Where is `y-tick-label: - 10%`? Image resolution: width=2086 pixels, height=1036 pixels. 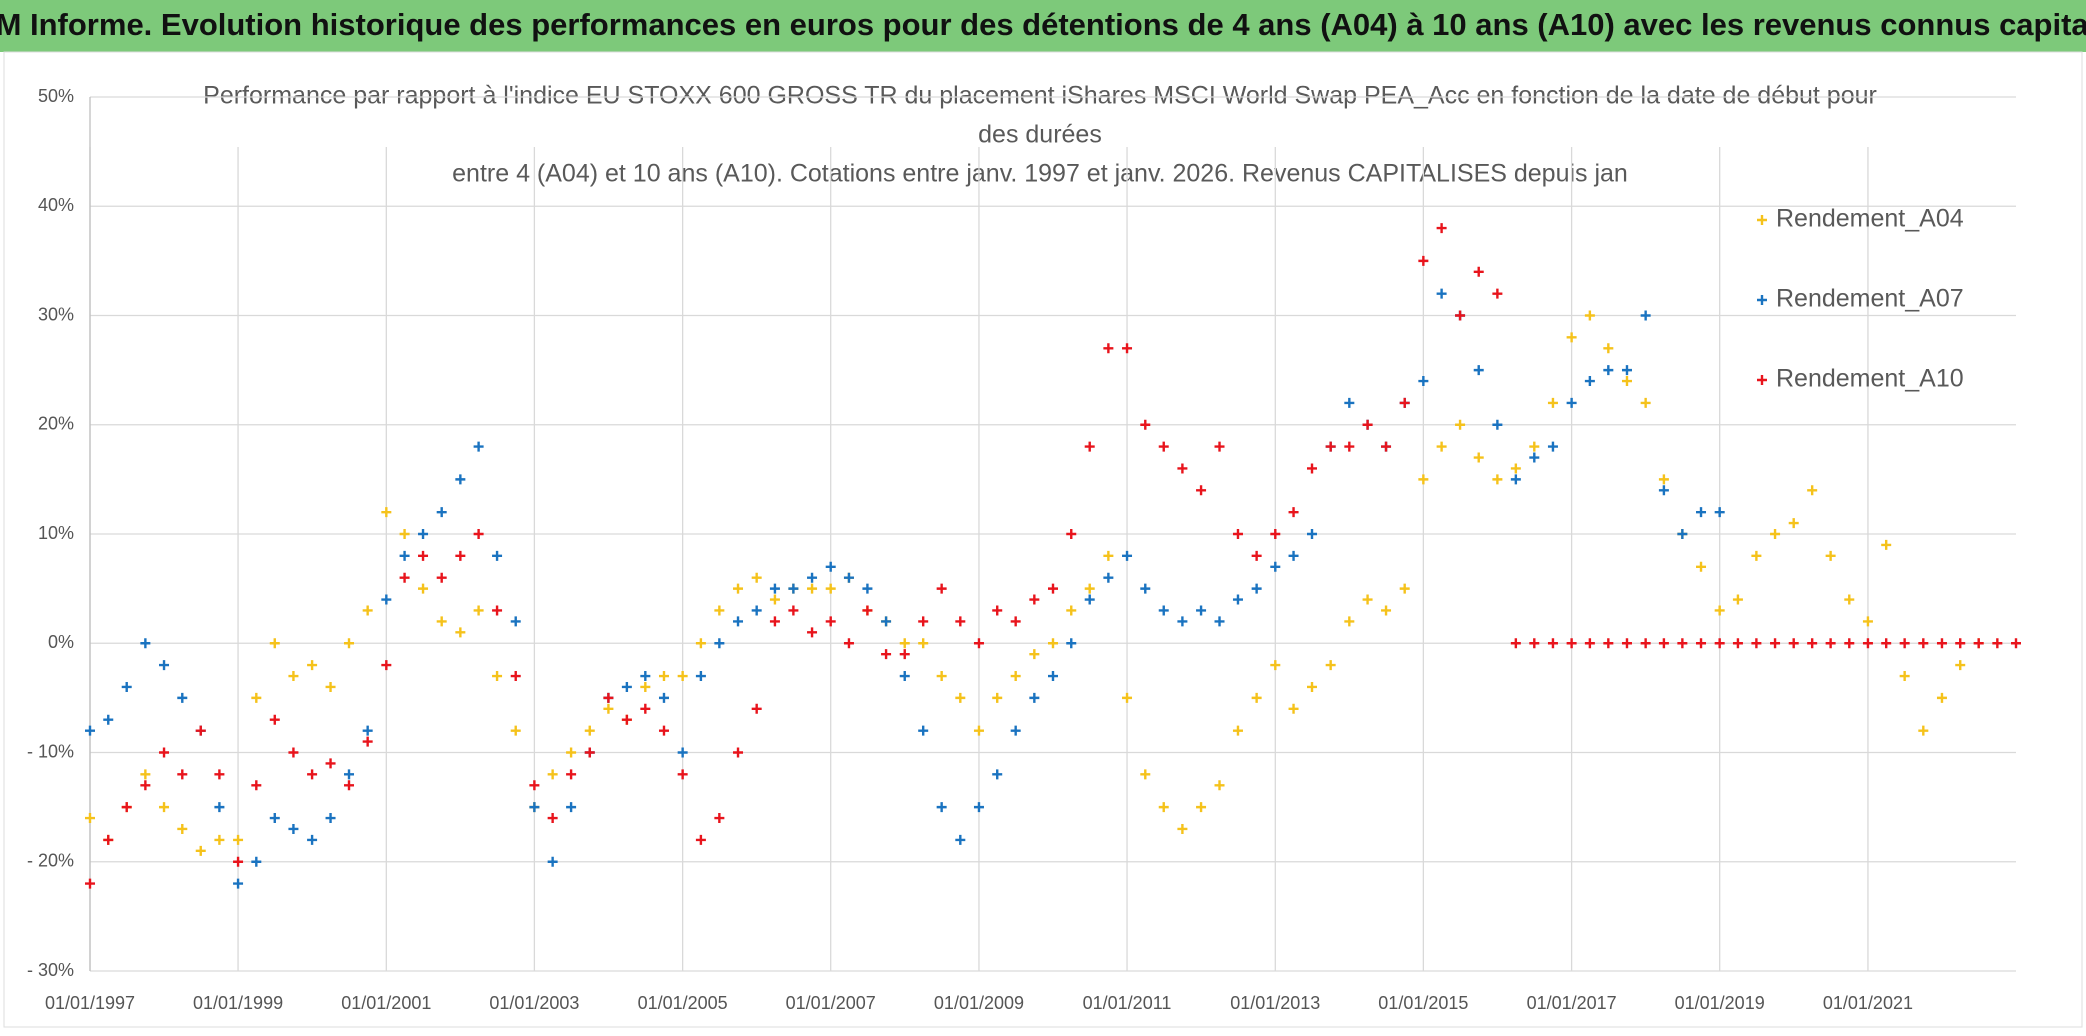
y-tick-label: - 10% is located at coordinates (50, 751).